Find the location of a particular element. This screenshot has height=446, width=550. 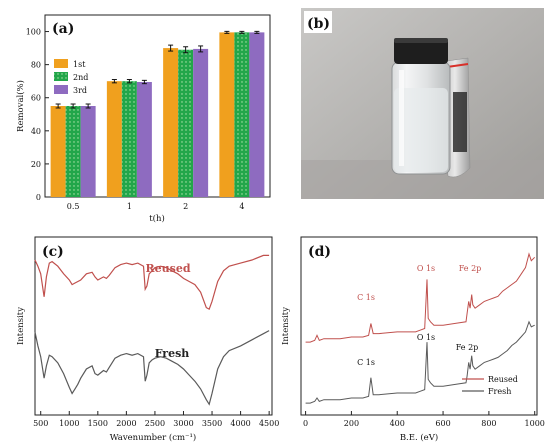

panel-a-x-tick-label: 1 is located at coordinates (129, 206).